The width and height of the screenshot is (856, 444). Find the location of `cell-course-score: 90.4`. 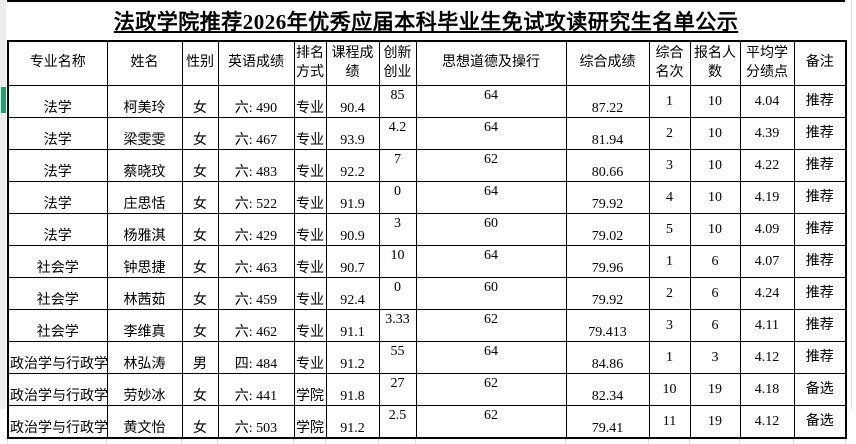

cell-course-score: 90.4 is located at coordinates (352, 101).